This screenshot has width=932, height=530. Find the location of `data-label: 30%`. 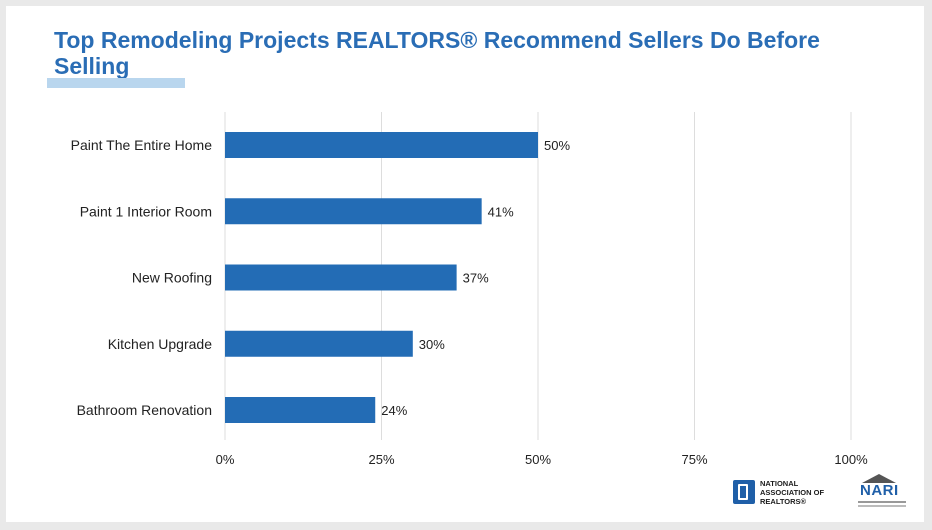

data-label: 30% is located at coordinates (432, 344).